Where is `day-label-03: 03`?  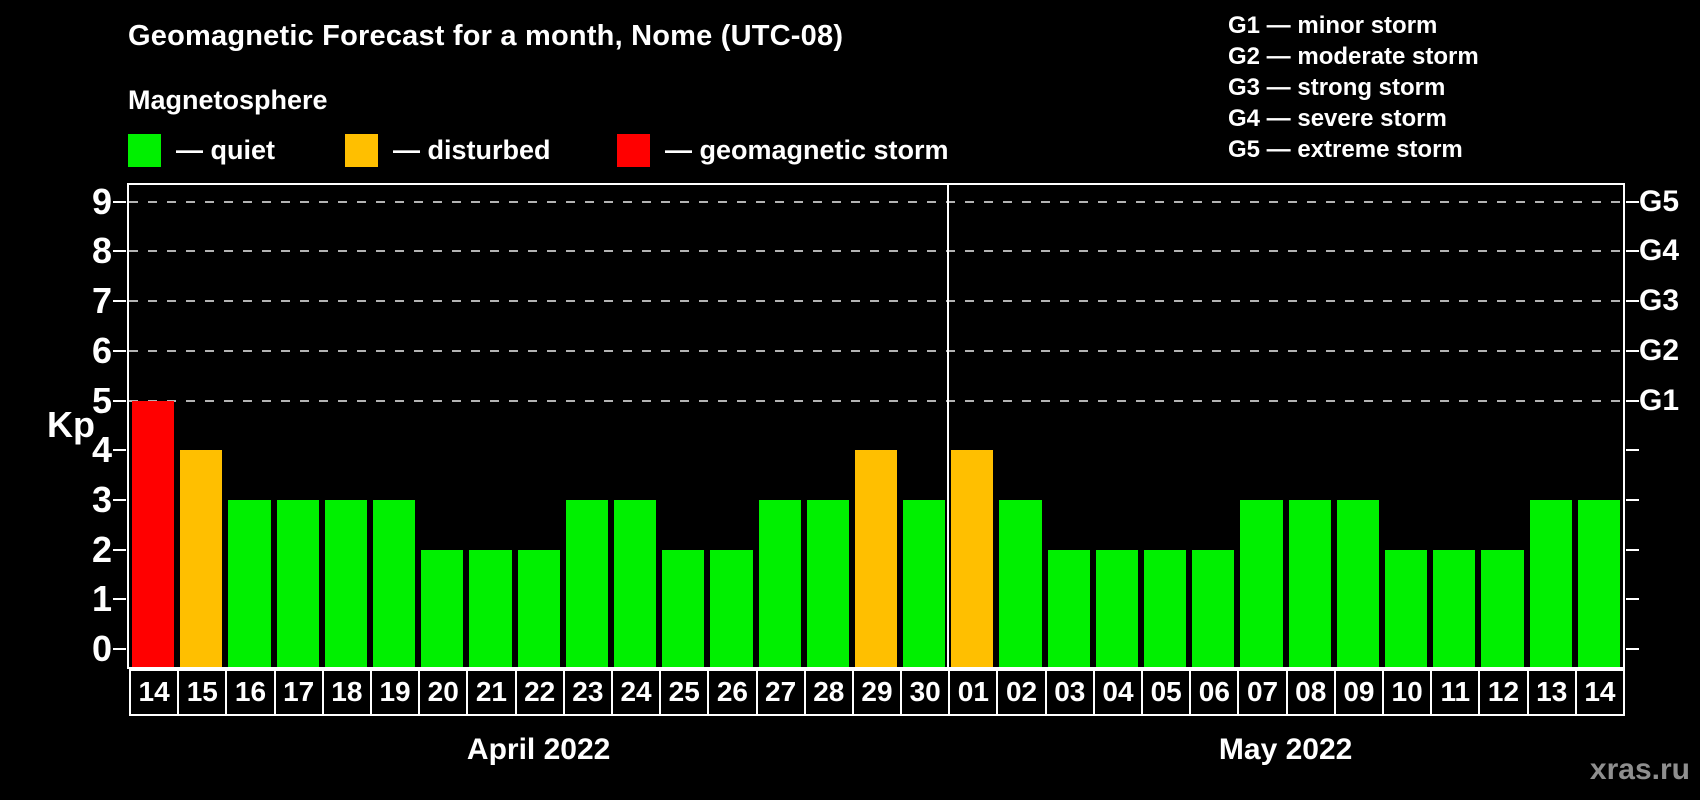
day-label-03: 03 is located at coordinates (1069, 692).